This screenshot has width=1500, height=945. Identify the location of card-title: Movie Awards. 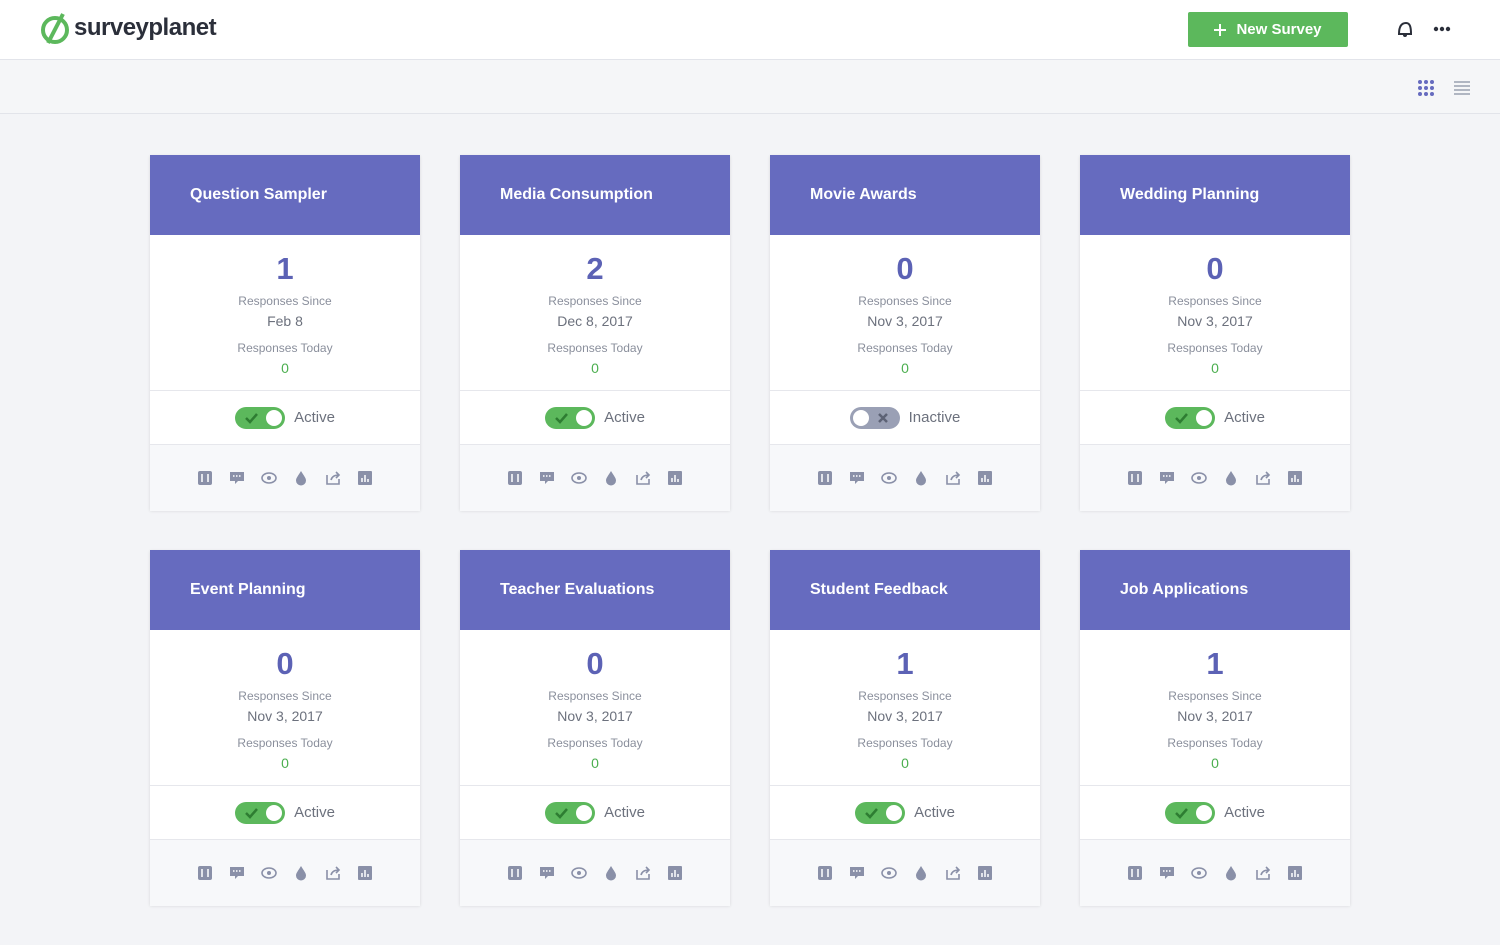
(905, 195).